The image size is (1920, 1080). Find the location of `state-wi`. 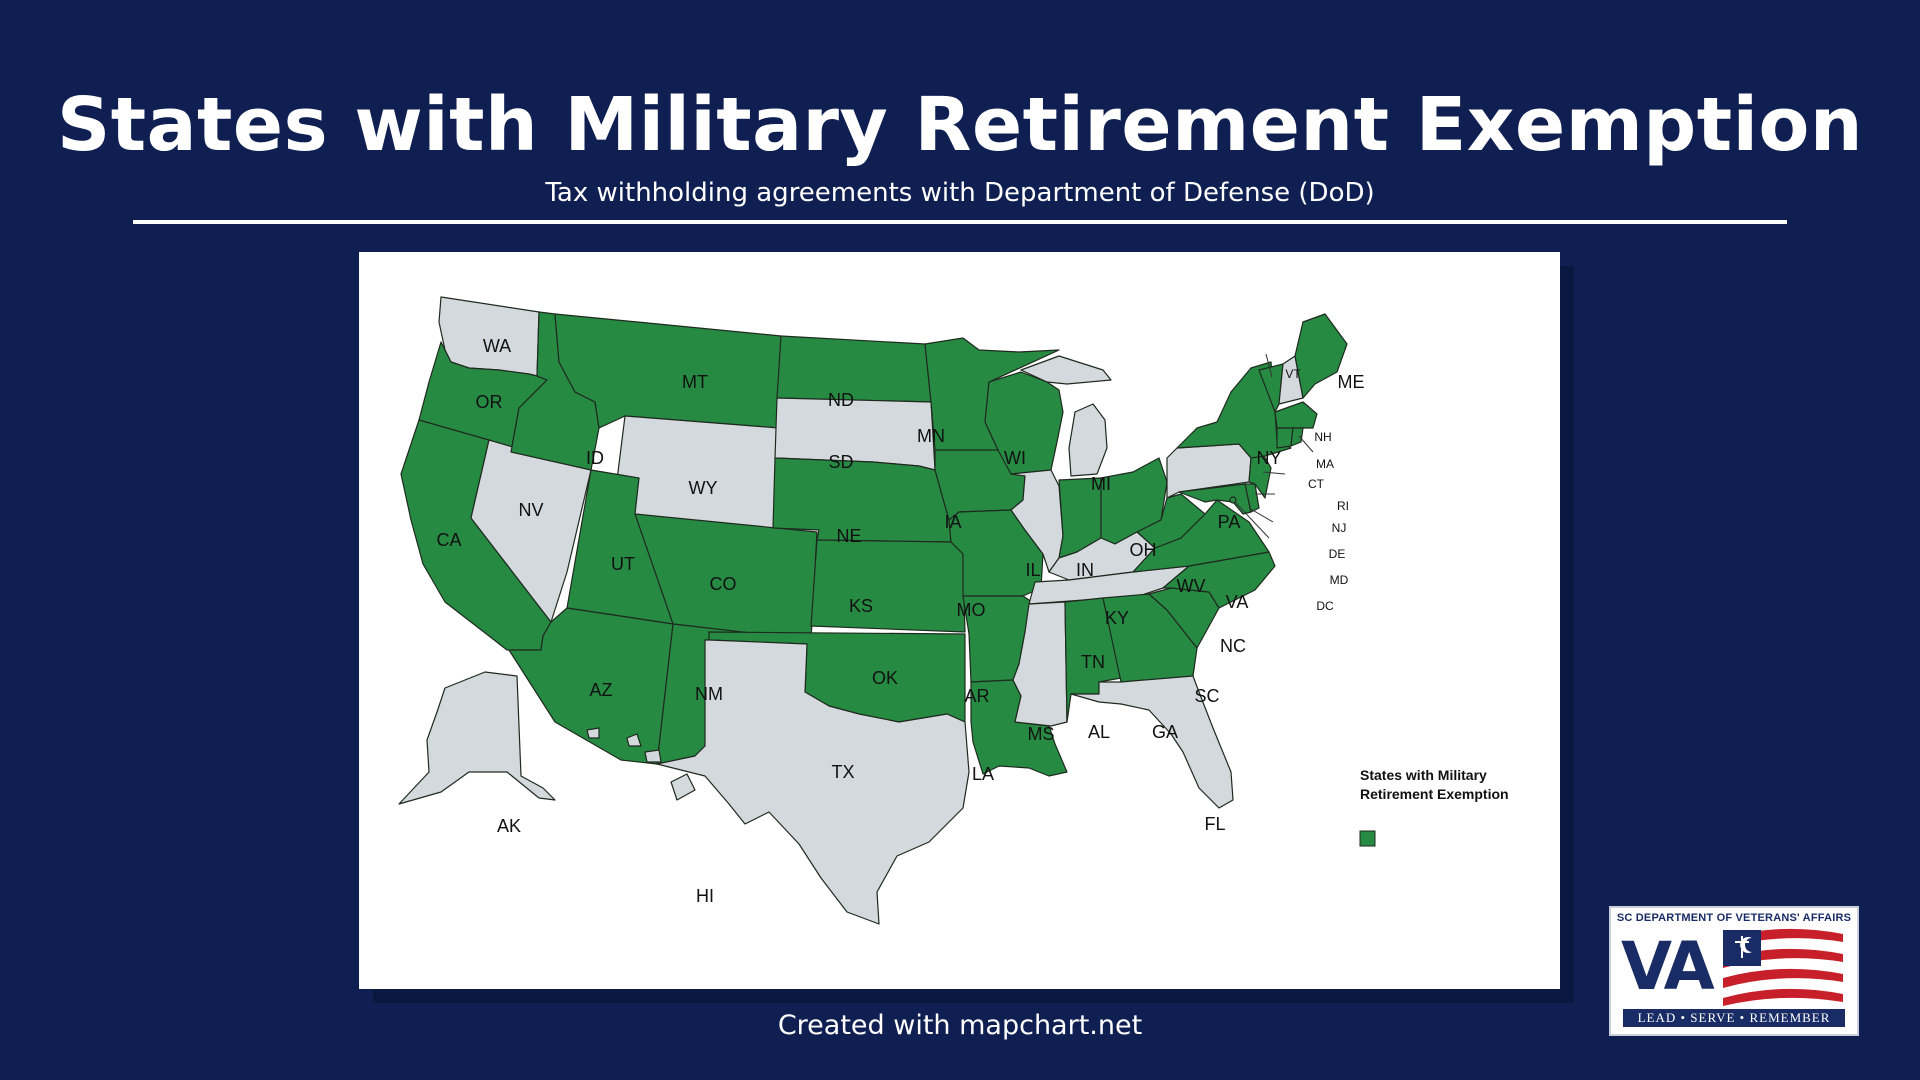

state-wi is located at coordinates (1024, 423).